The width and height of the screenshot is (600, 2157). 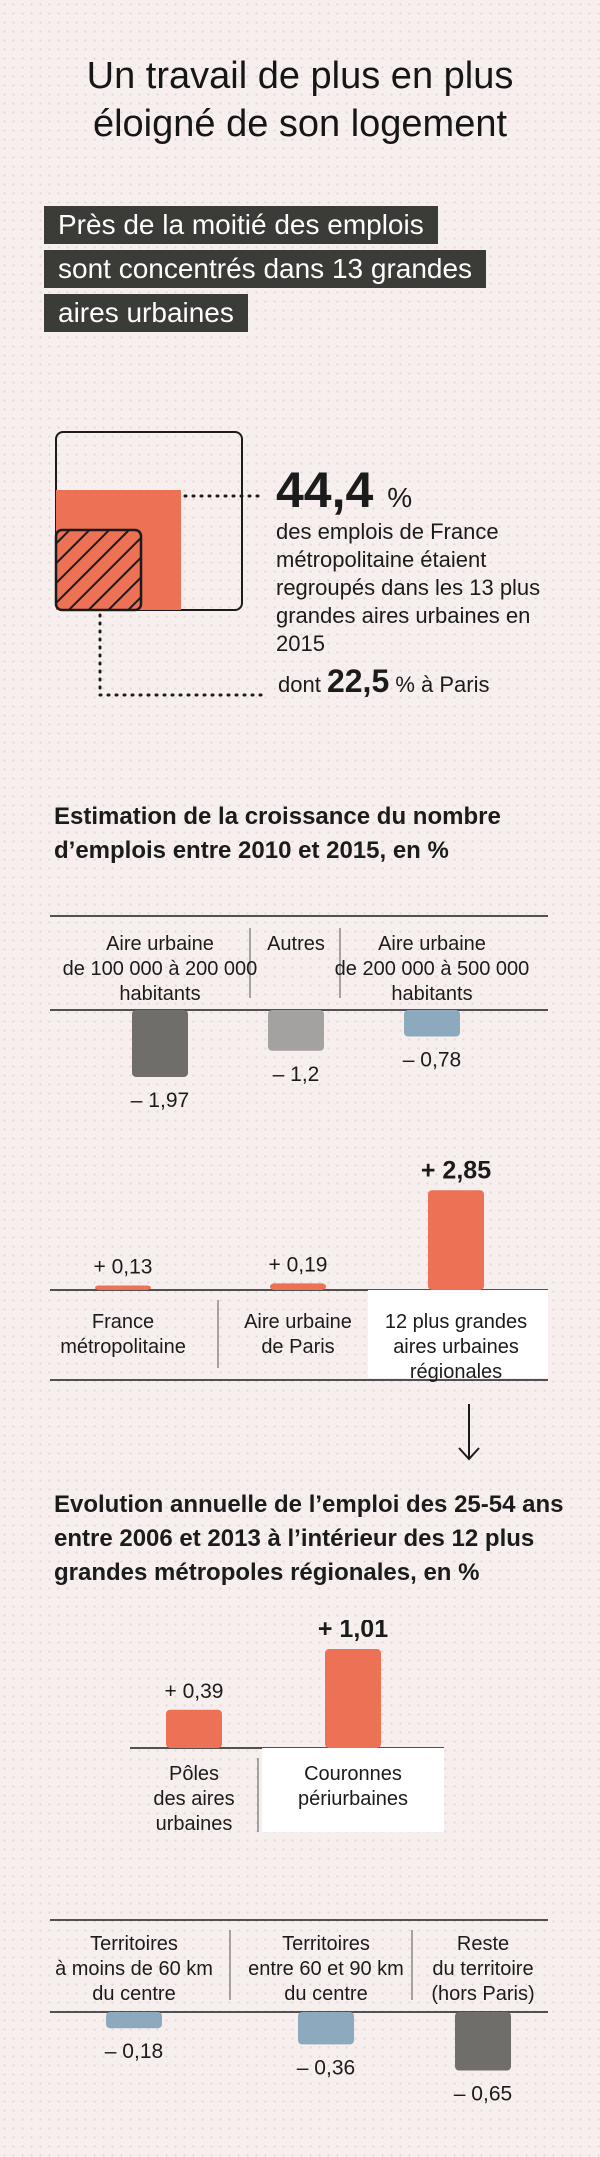 I want to click on data-label: – 0,18, so click(x=134, y=2051).